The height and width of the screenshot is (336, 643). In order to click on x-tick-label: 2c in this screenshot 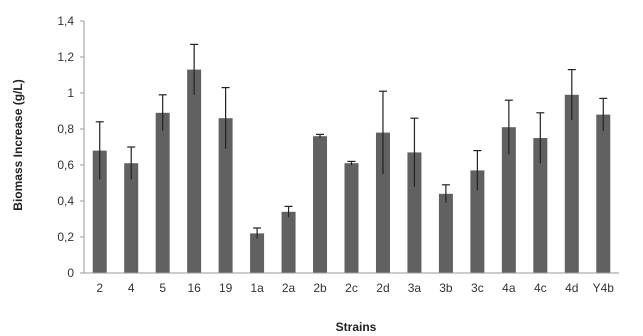, I will do `click(351, 288)`.